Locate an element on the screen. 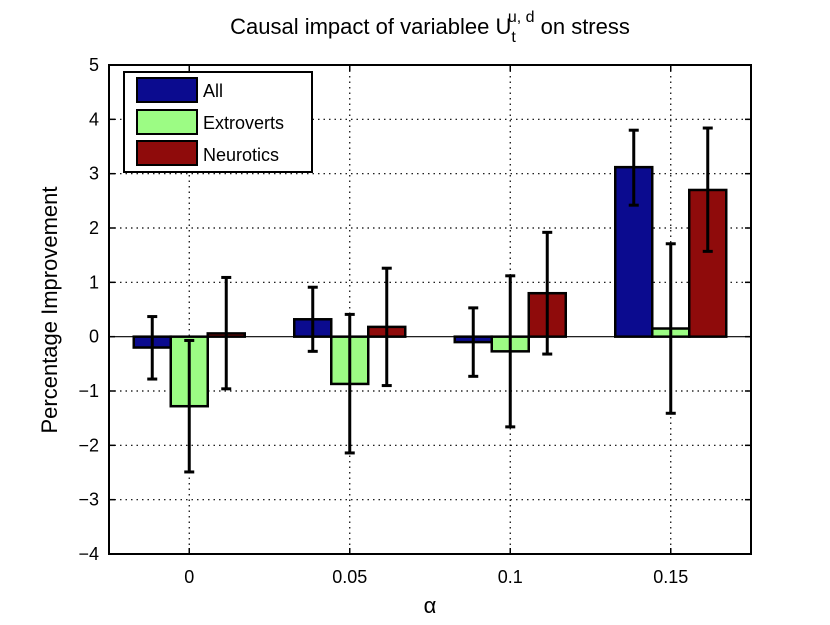  y-tick-label: −1 is located at coordinates (88, 391).